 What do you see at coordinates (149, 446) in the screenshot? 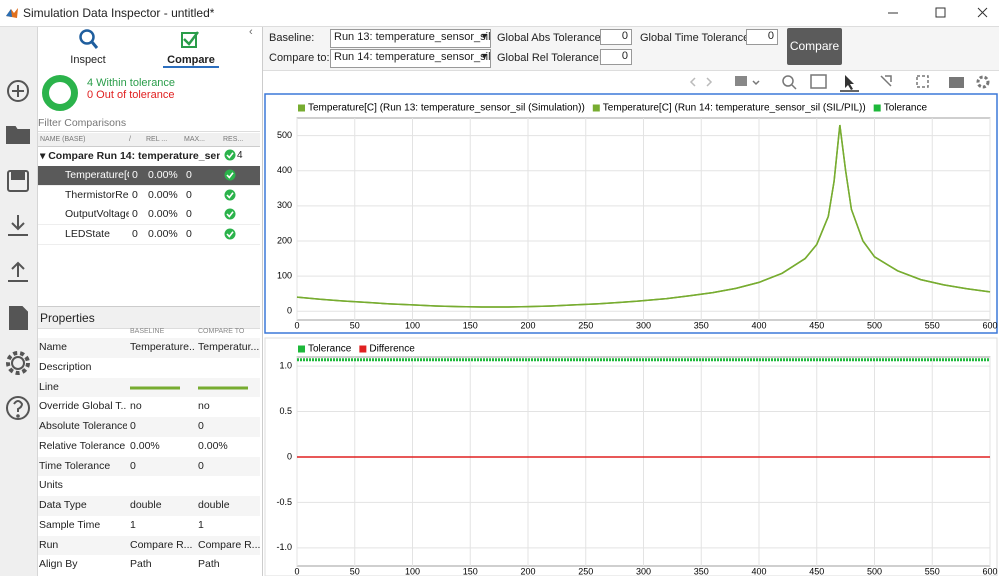
I see `property-row: Relative Tolerance 0.00% 0.00%` at bounding box center [149, 446].